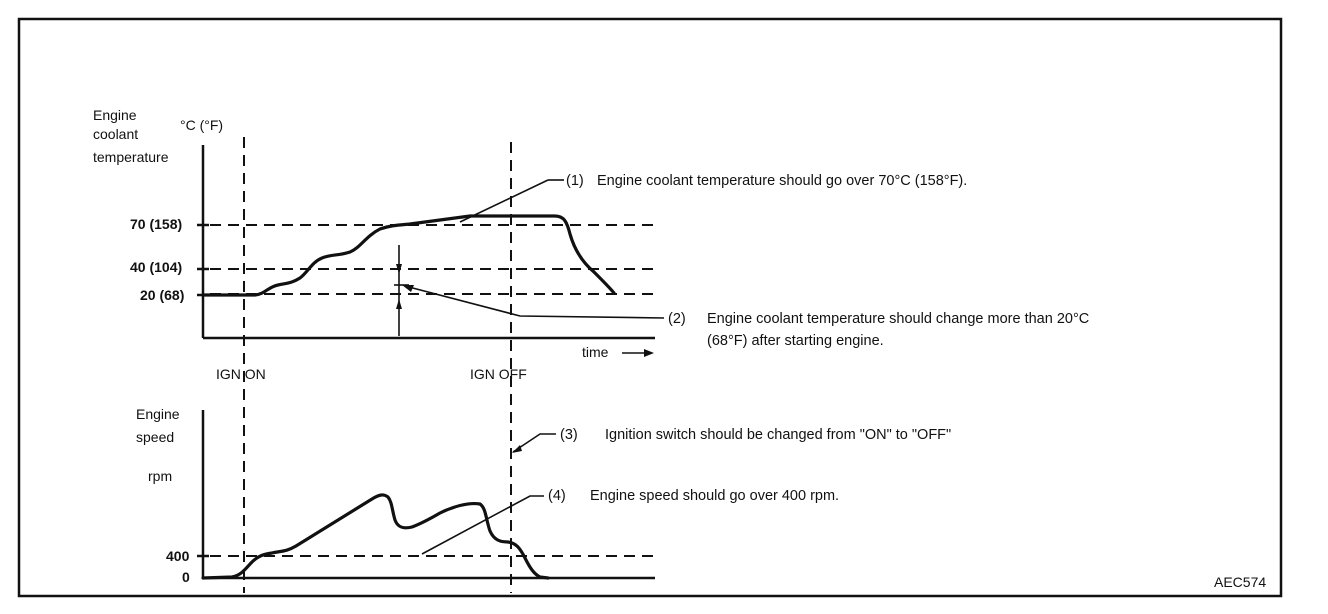 Image resolution: width=1328 pixels, height=614 pixels. I want to click on tick-label-400: 400, so click(178, 556).